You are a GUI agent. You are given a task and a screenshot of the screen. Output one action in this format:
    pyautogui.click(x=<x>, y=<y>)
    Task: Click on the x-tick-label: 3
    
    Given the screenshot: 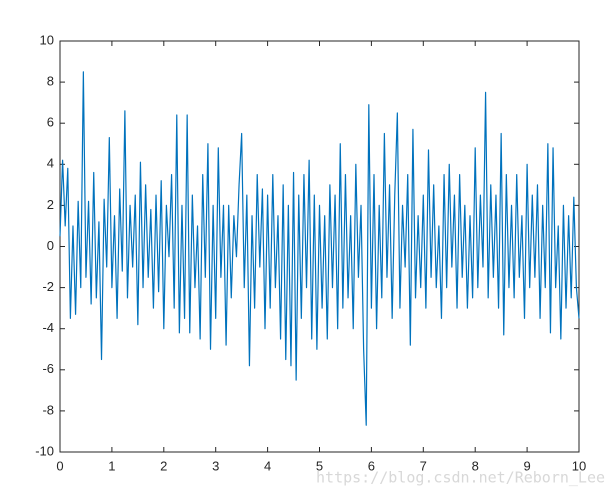 What is the action you would take?
    pyautogui.click(x=215, y=465)
    